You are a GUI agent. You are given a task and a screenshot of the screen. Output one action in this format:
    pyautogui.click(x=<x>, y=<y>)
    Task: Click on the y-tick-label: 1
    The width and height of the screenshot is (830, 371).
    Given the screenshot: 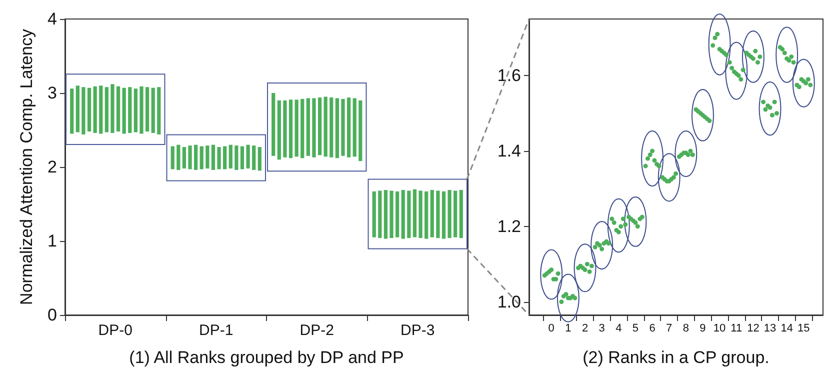 What is the action you would take?
    pyautogui.click(x=52, y=241)
    